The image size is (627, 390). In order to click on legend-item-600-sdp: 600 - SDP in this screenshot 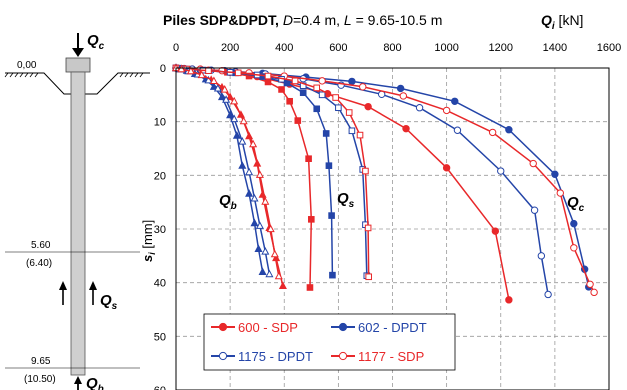, I will do `click(254, 327)`.